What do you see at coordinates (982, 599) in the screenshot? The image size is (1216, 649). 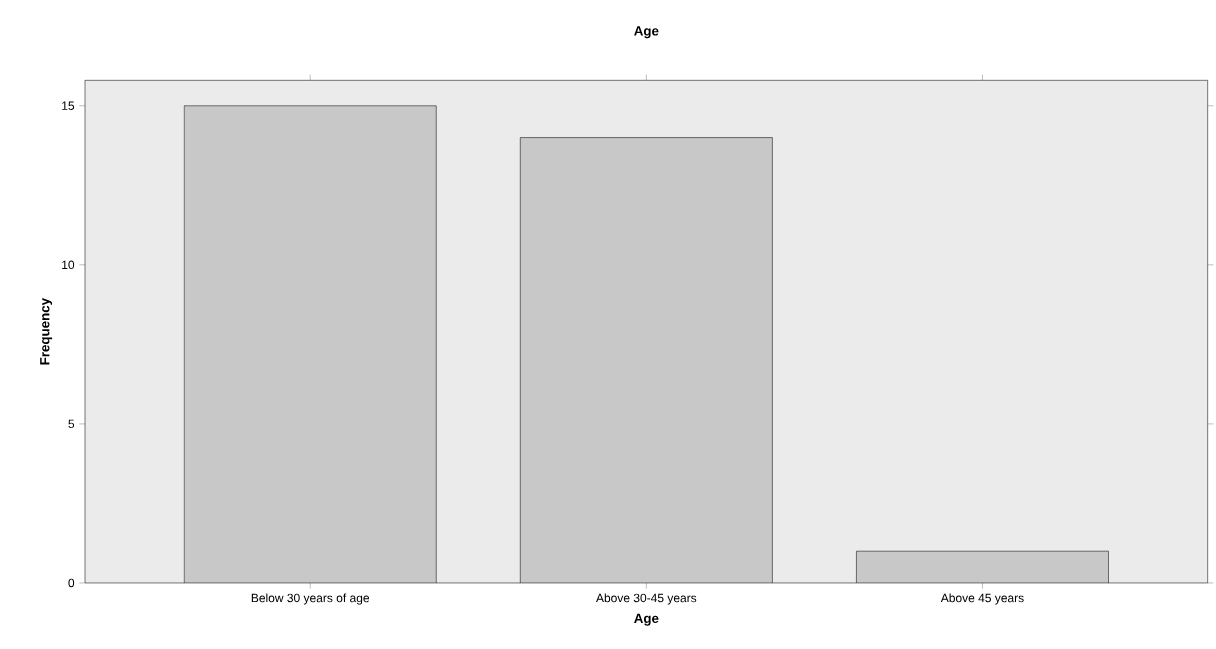 I see `x-tick-label: Above 45 years` at bounding box center [982, 599].